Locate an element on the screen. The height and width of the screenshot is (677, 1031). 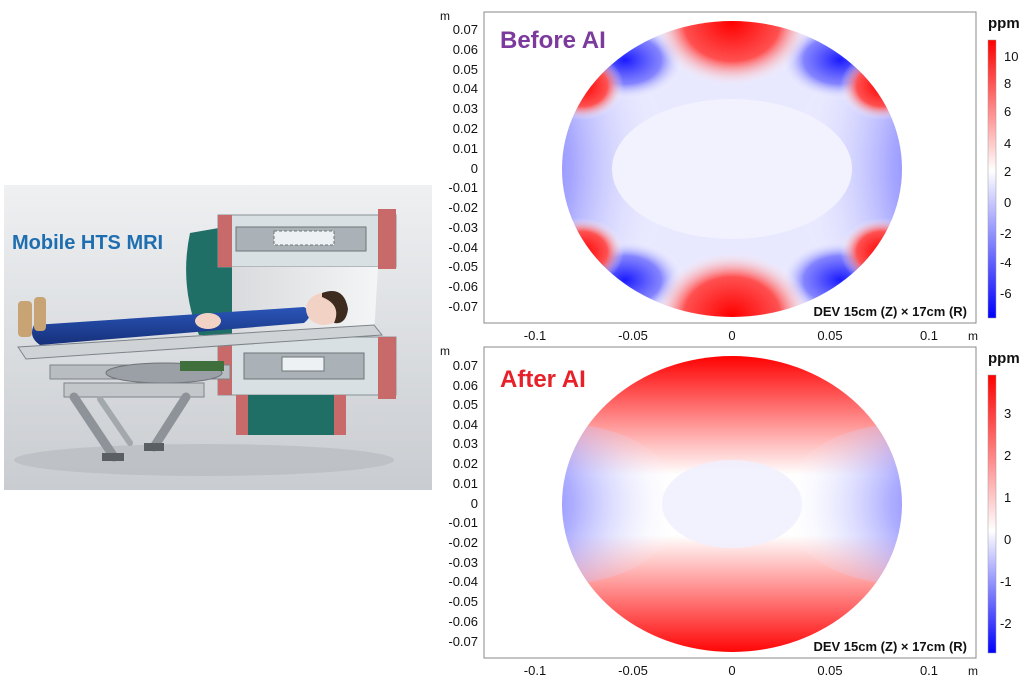
colorbar-tick: 1 is located at coordinates (1007, 497).